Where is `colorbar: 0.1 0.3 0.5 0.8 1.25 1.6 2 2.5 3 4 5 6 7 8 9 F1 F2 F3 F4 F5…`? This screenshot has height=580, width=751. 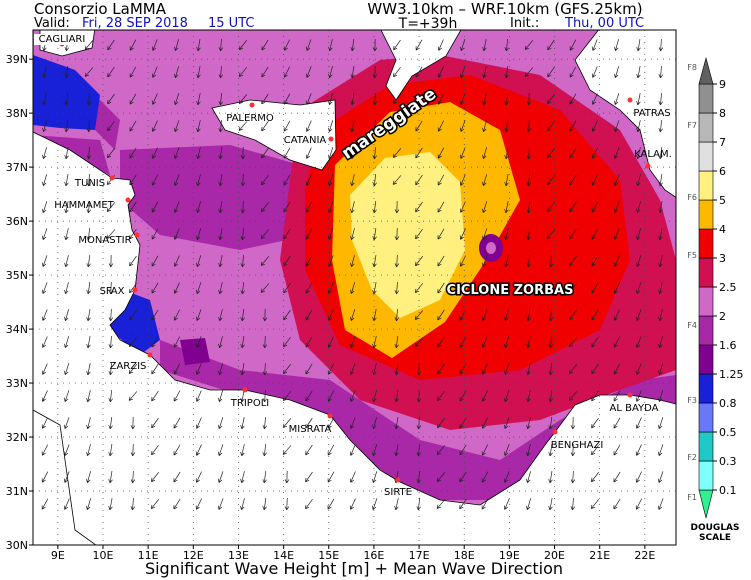 colorbar: 0.1 0.3 0.5 0.8 1.25 1.6 2 2.5 3 4 5 6 7 8 9 F1 F2 F3 F4 F5… is located at coordinates (715, 287).